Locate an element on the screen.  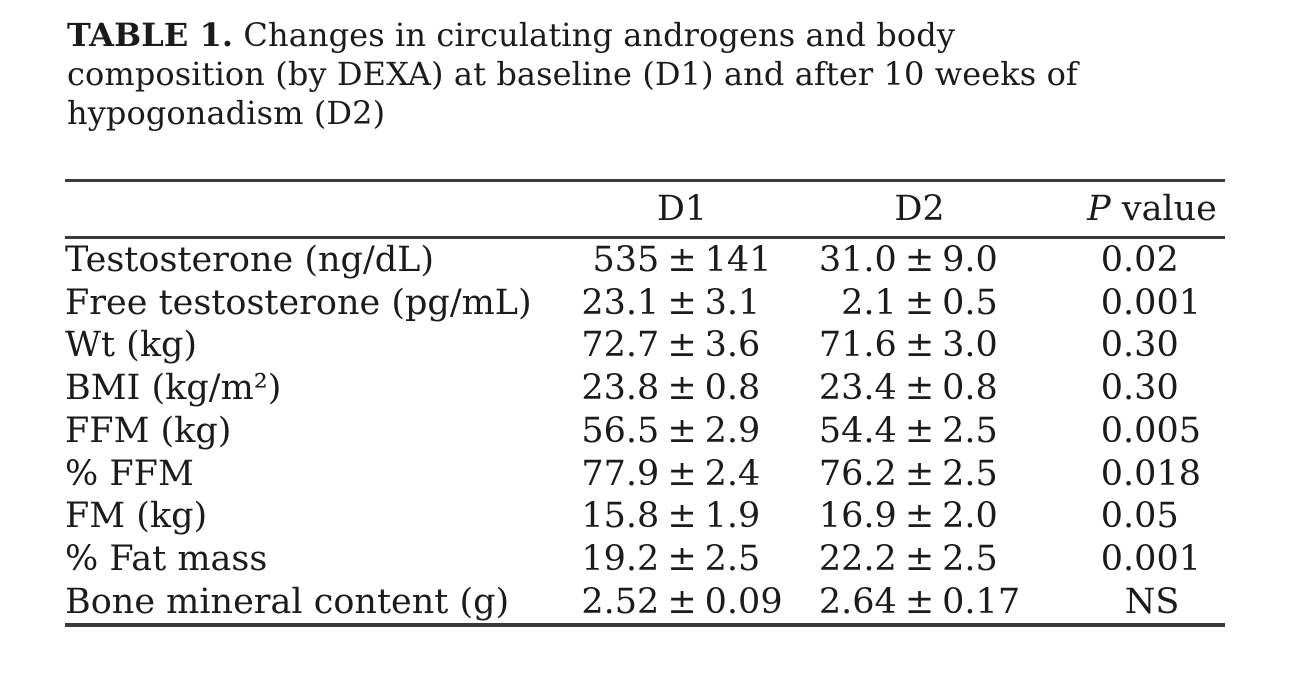
sd-value: 1.9 is located at coordinates (732, 516).